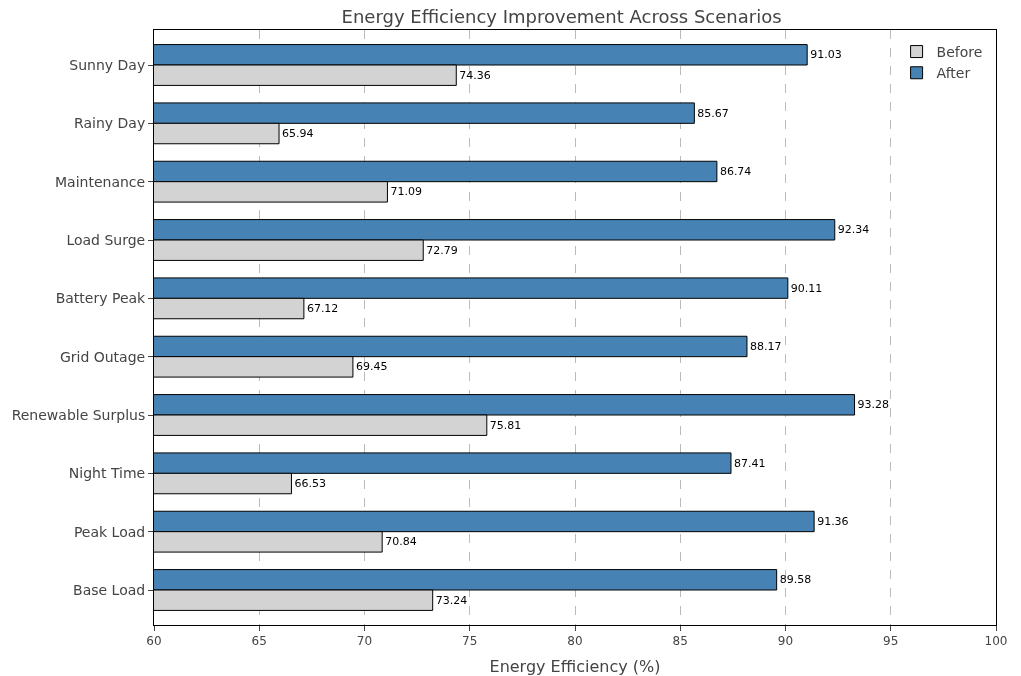 The height and width of the screenshot is (676, 1021). I want to click on data-label: 92.34, so click(853, 230).